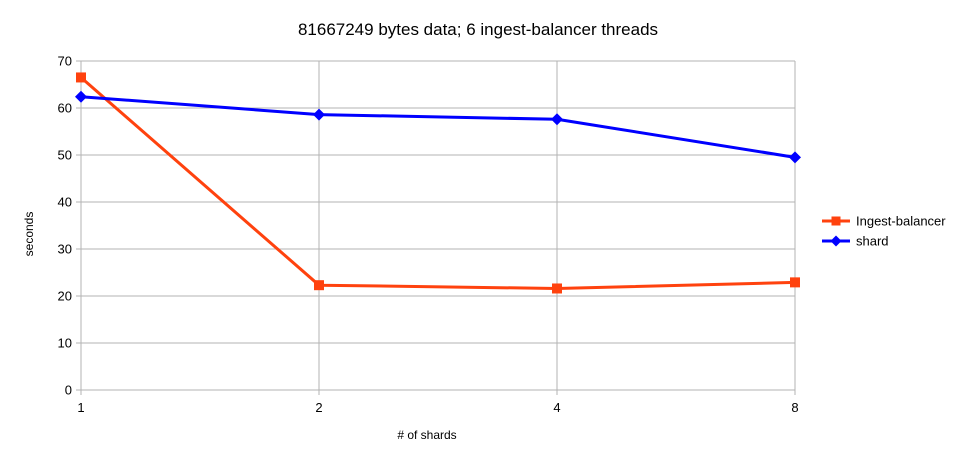 The height and width of the screenshot is (461, 957). I want to click on x-tick-label: 8, so click(794, 407).